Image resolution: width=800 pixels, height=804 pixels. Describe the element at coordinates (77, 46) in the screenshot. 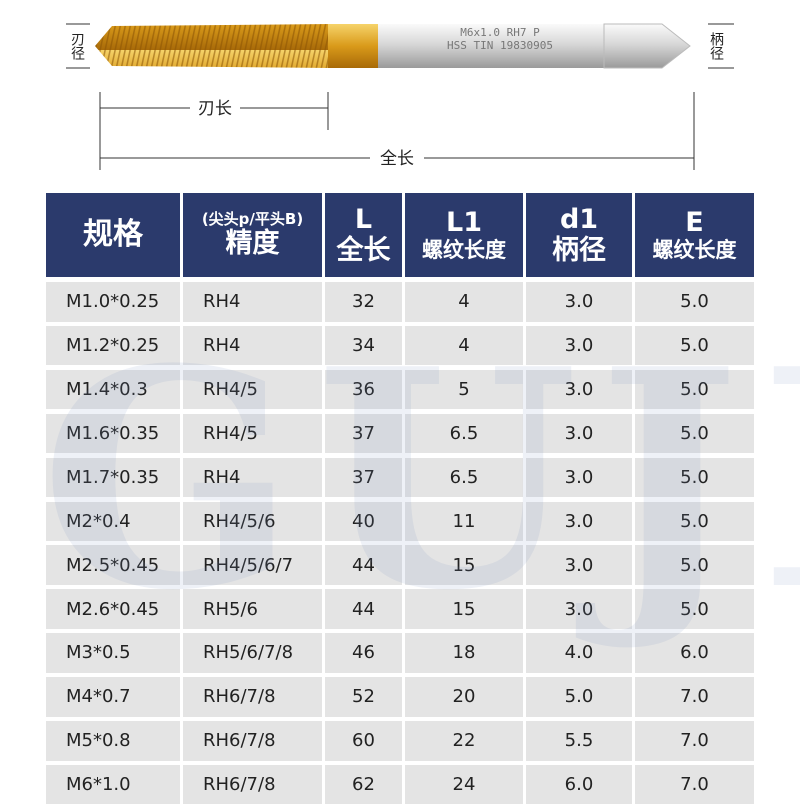

I see `label: 刃径` at that location.